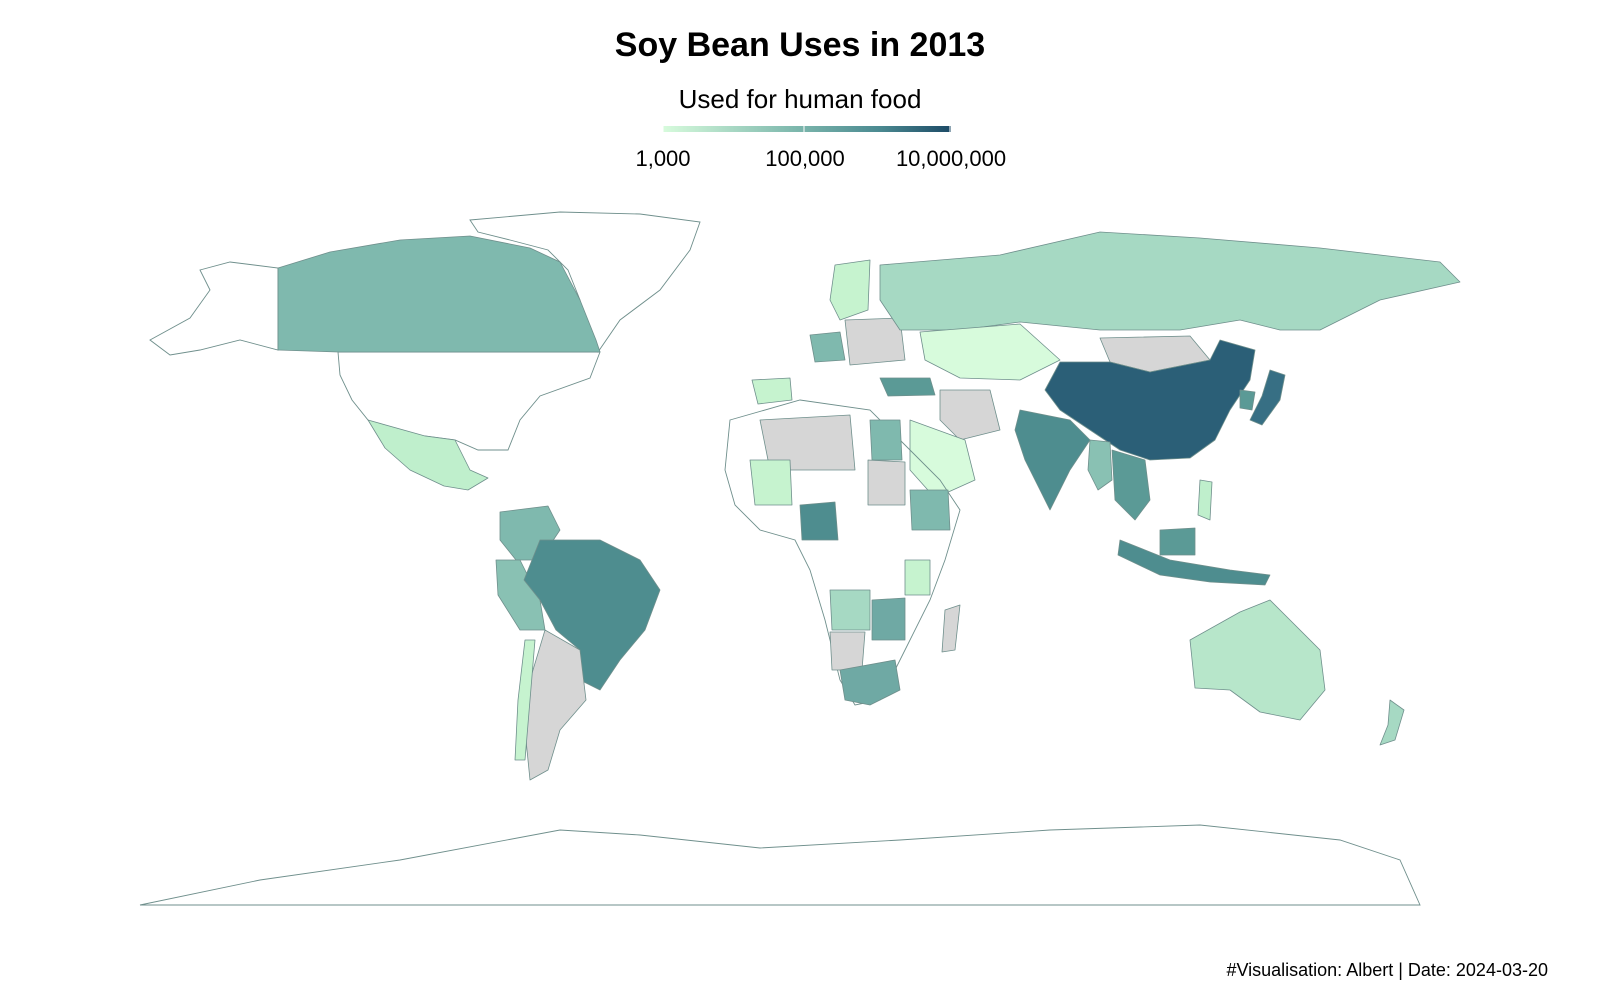 Image resolution: width=1600 pixels, height=1000 pixels. Describe the element at coordinates (663, 158) in the screenshot. I see `legend-tick-label: 1,000` at that location.